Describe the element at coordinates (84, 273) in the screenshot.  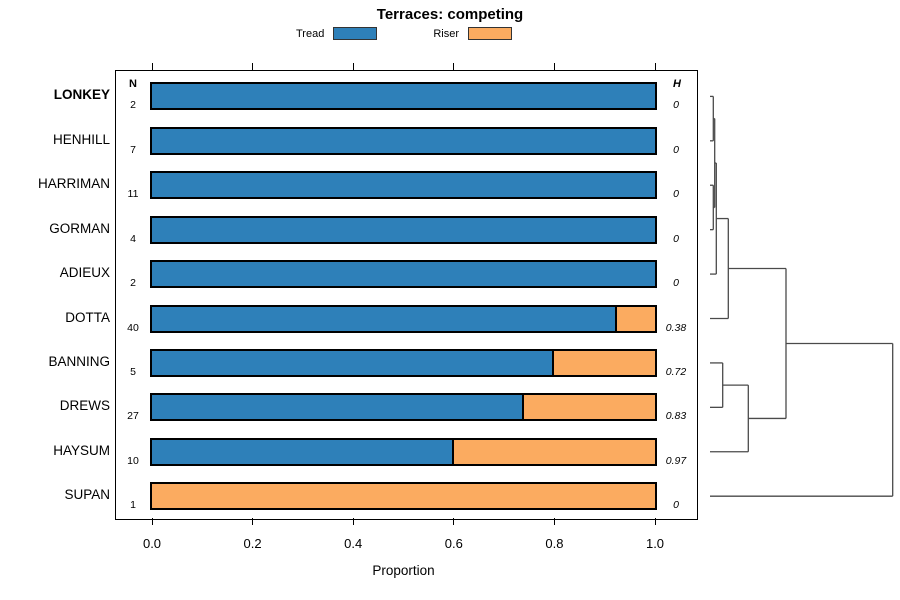
I see `row-label: ADIEUX` at that location.